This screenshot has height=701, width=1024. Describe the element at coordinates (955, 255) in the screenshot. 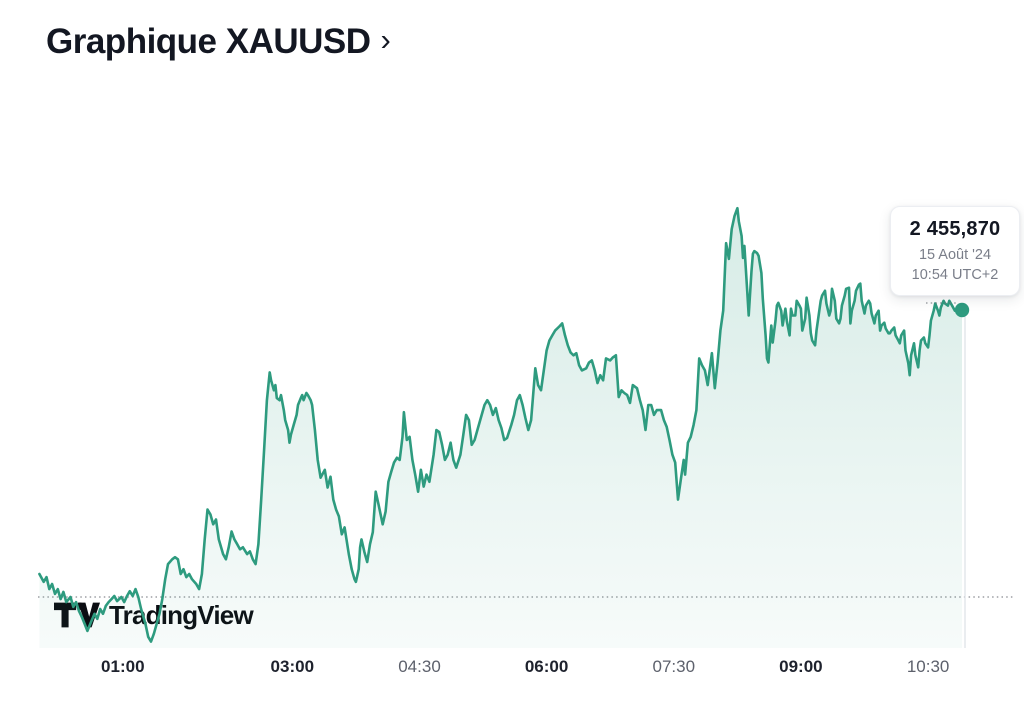

I see `last-date: 15 Août '24` at that location.